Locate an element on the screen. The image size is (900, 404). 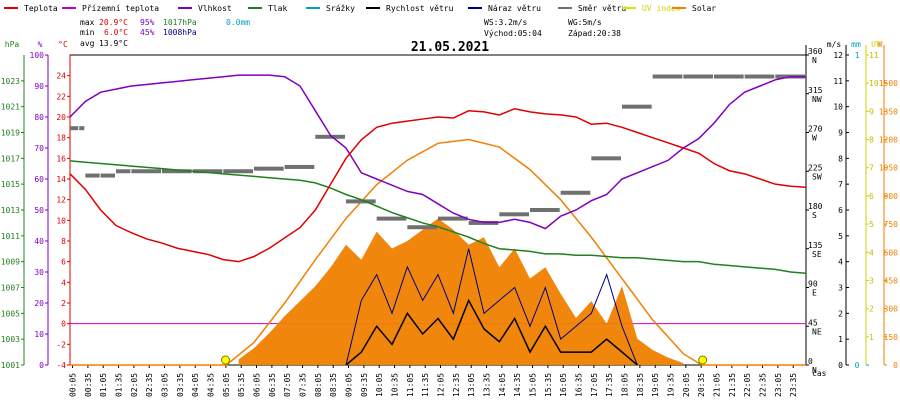
axis-x-tick-label: 10:35 is located at coordinates (395, 385).